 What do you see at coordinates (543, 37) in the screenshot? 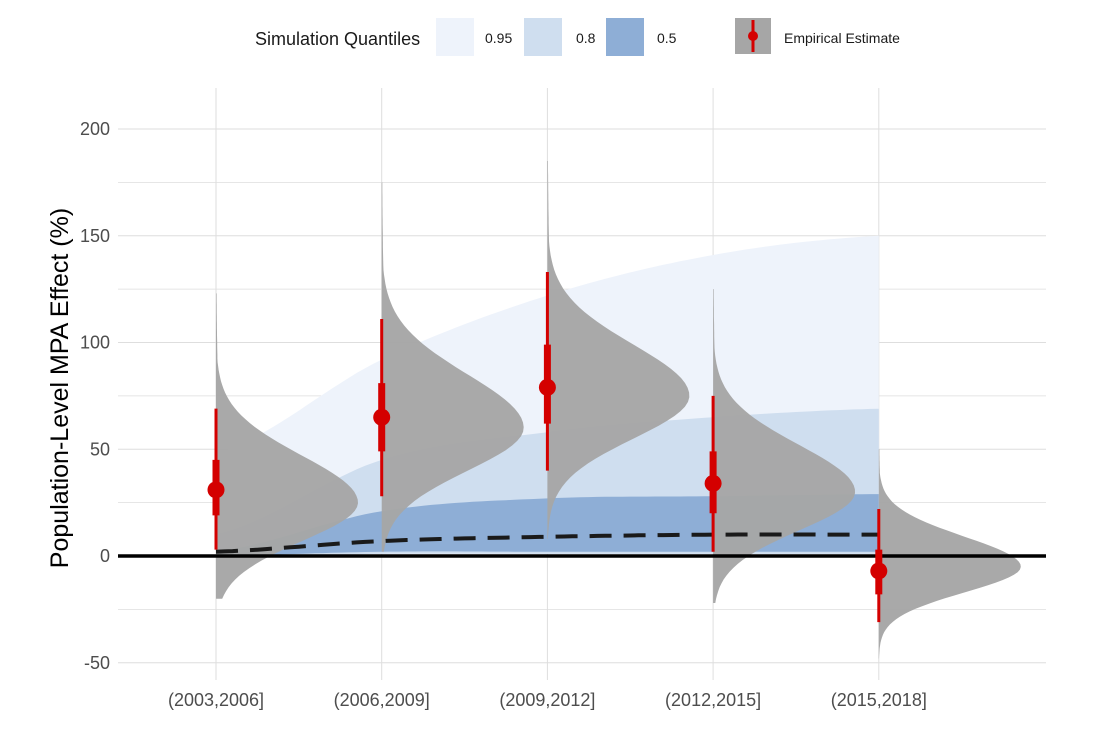
I see `legend-key-q80` at bounding box center [543, 37].